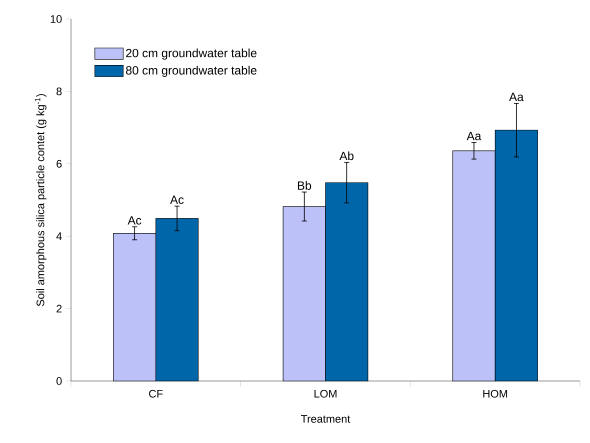 The width and height of the screenshot is (590, 443). I want to click on legend-label: 20 cm groundwater table, so click(191, 54).